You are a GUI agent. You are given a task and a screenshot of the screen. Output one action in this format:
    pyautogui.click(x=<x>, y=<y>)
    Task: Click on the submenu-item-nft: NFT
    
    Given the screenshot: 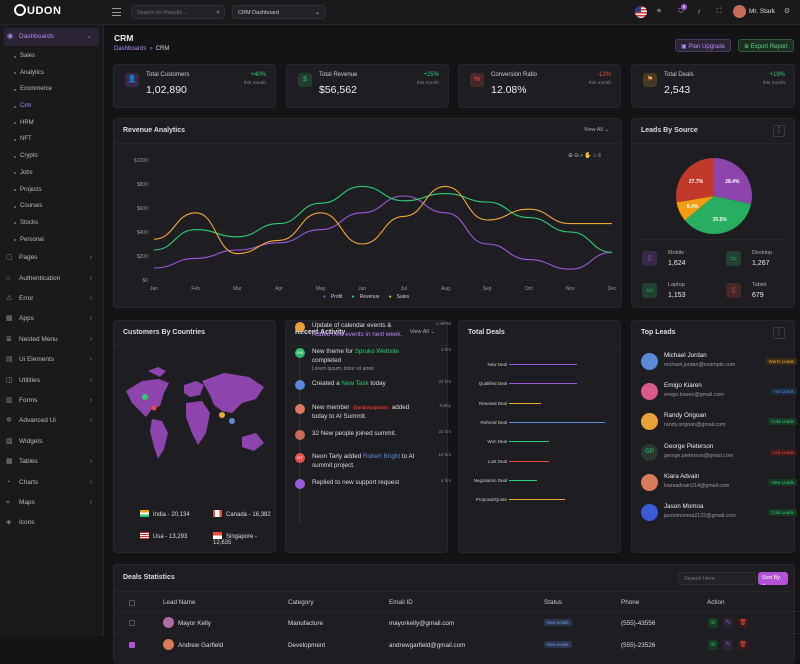 What is the action you would take?
    pyautogui.click(x=51, y=139)
    